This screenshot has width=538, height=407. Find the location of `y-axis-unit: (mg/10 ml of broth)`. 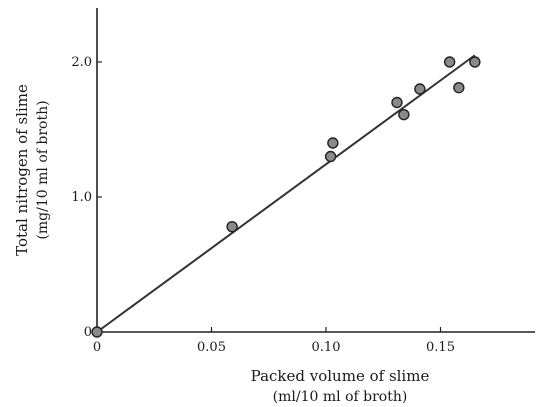

y-axis-unit: (mg/10 ml of broth) is located at coordinates (43, 169).